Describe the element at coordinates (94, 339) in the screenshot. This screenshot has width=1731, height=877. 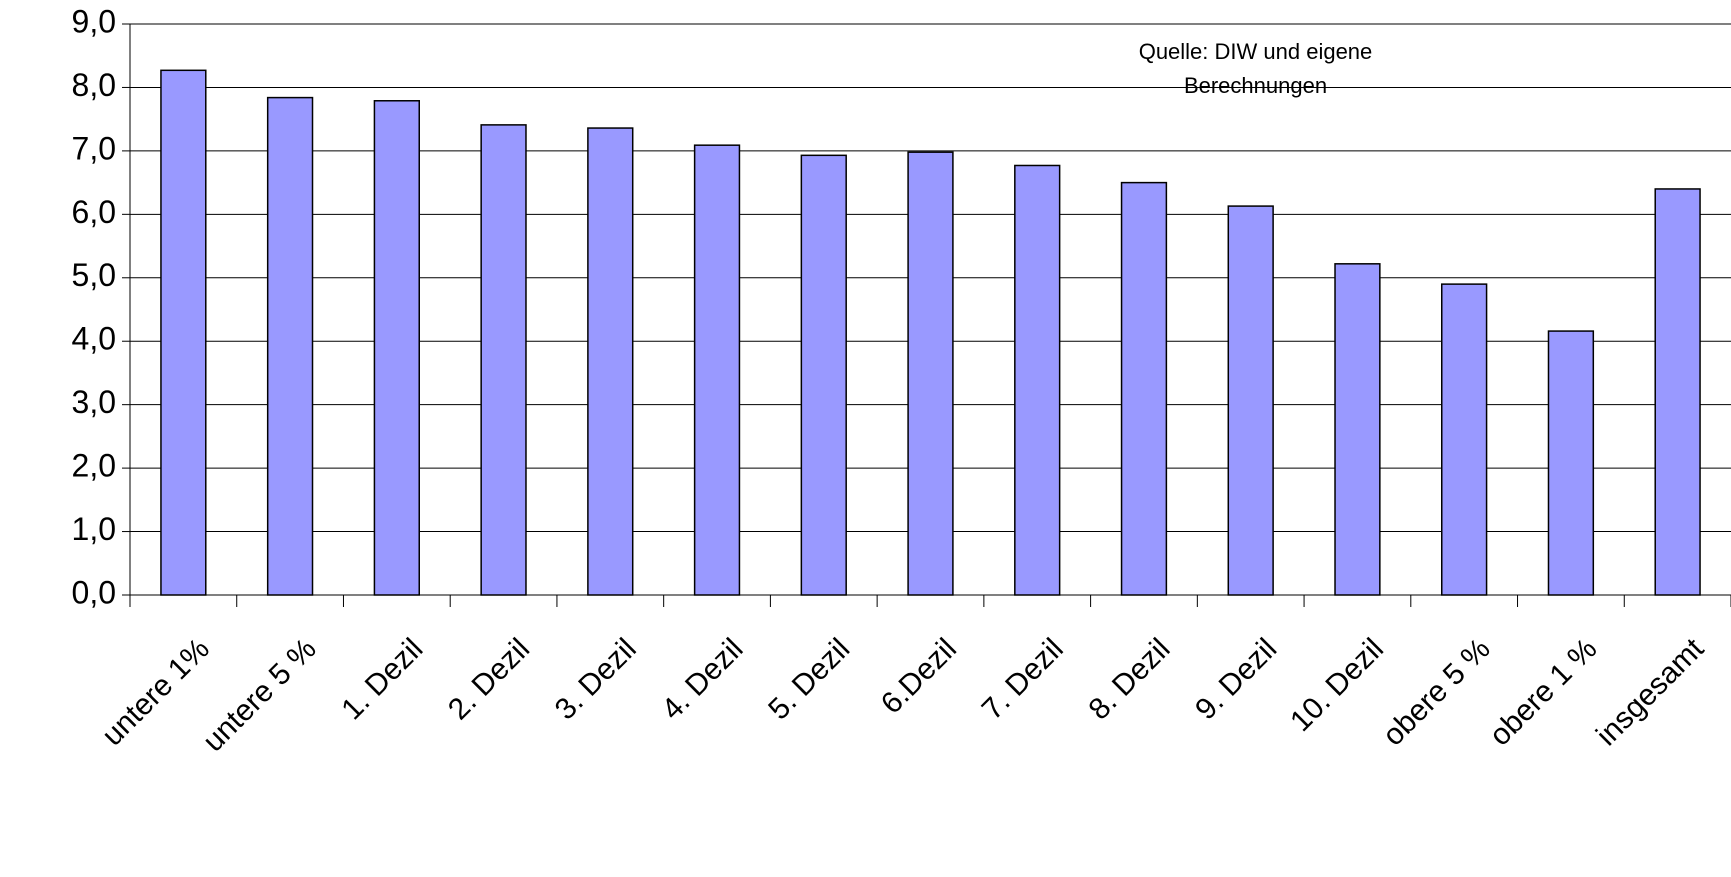
I see `y-tick-label: 4,0` at that location.